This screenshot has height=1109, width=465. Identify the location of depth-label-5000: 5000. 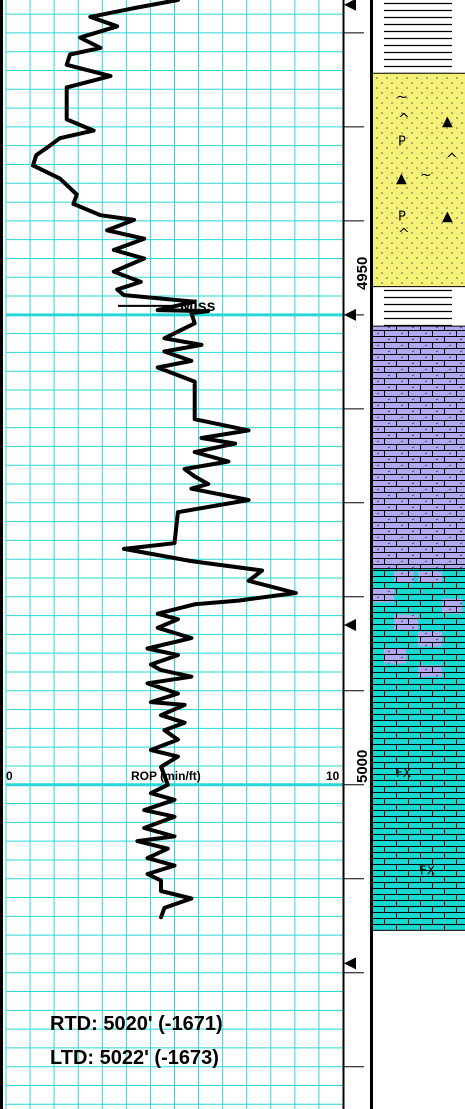
(362, 766).